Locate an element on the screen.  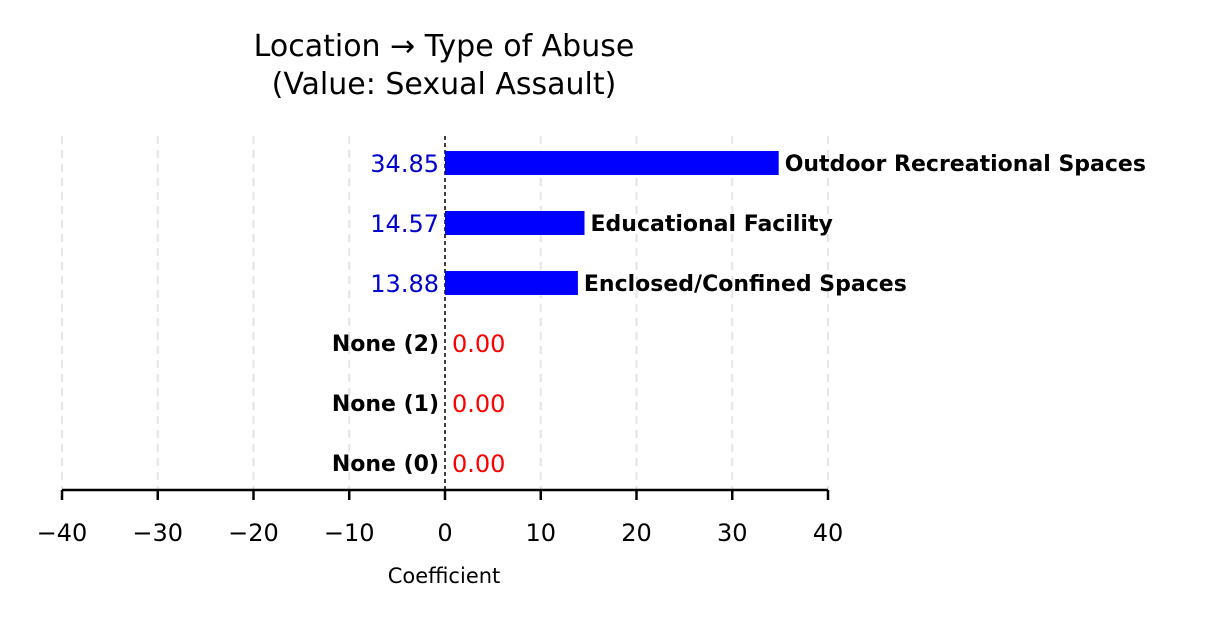
category-label: None (2) is located at coordinates (385, 344).